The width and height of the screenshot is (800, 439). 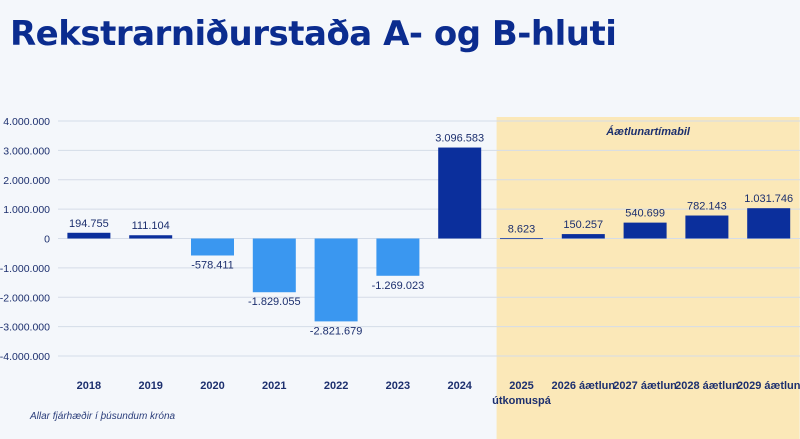 I want to click on data-label: 194.755, so click(x=89, y=224).